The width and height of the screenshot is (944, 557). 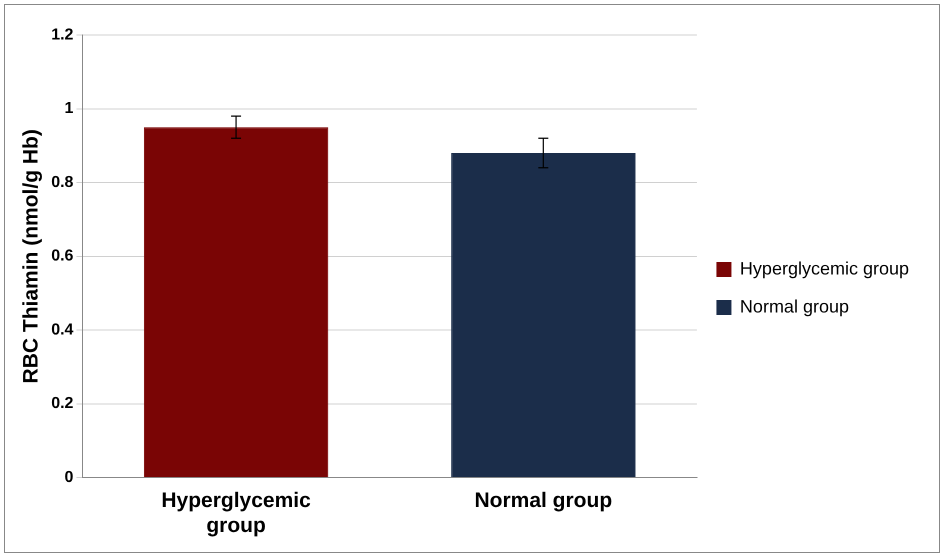 I want to click on y-tick-label: 0.2, so click(x=62, y=403).